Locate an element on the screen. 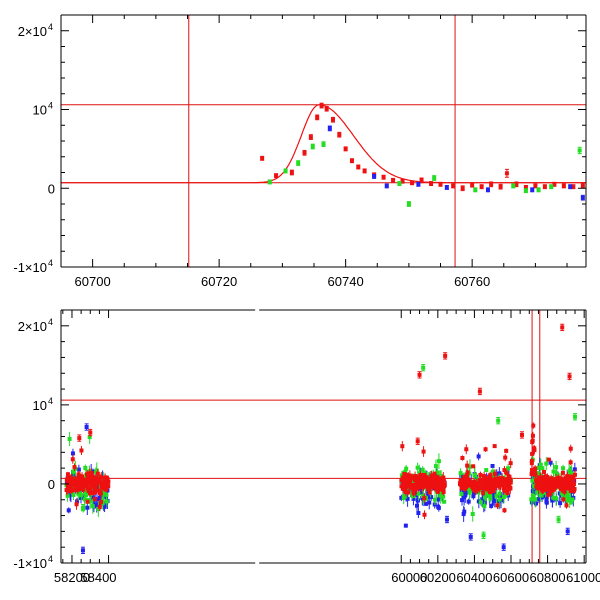 The image size is (600, 600). x-tick-label: 60200 is located at coordinates (438, 577).